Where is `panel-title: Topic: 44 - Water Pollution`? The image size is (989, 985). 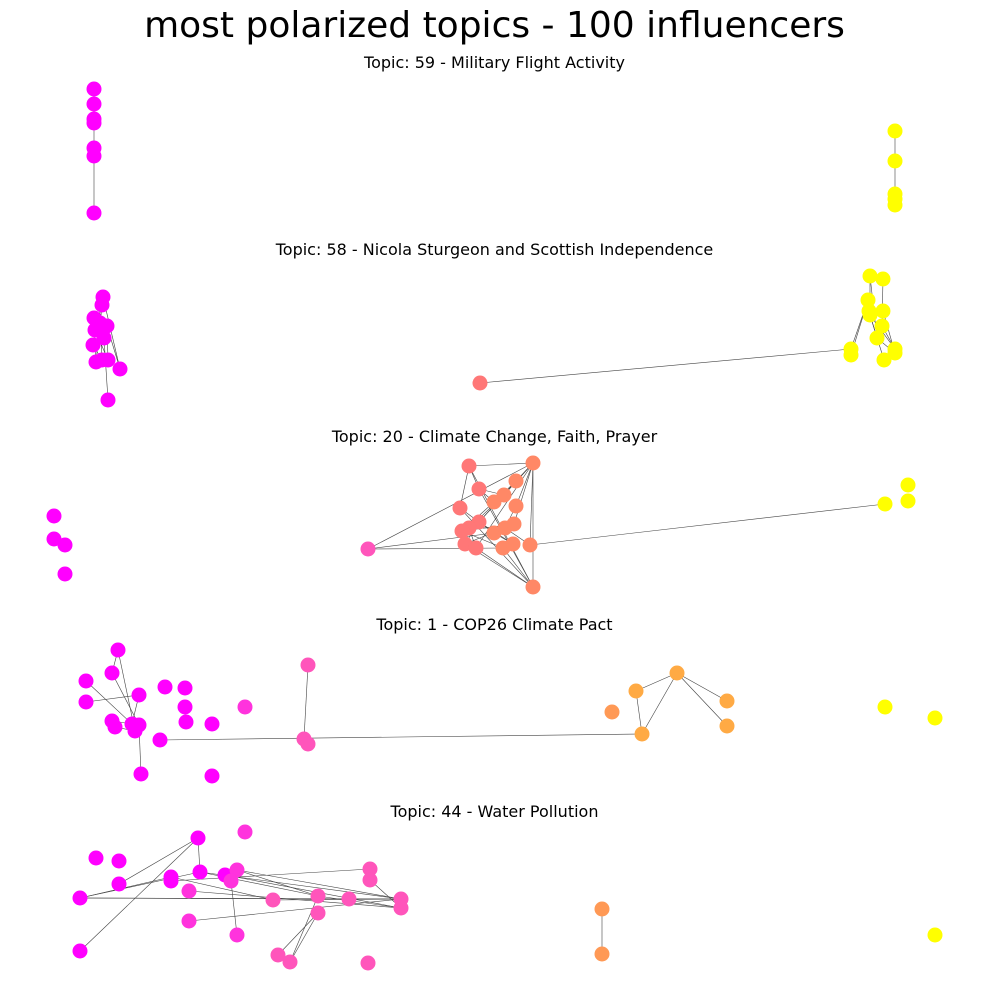 panel-title: Topic: 44 - Water Pollution is located at coordinates (494, 811).